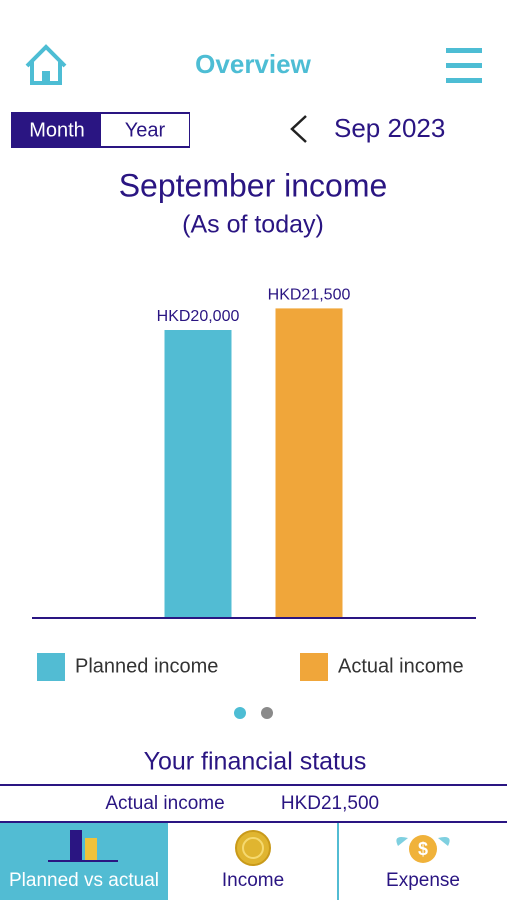  I want to click on chart-title: September income, so click(253, 185).